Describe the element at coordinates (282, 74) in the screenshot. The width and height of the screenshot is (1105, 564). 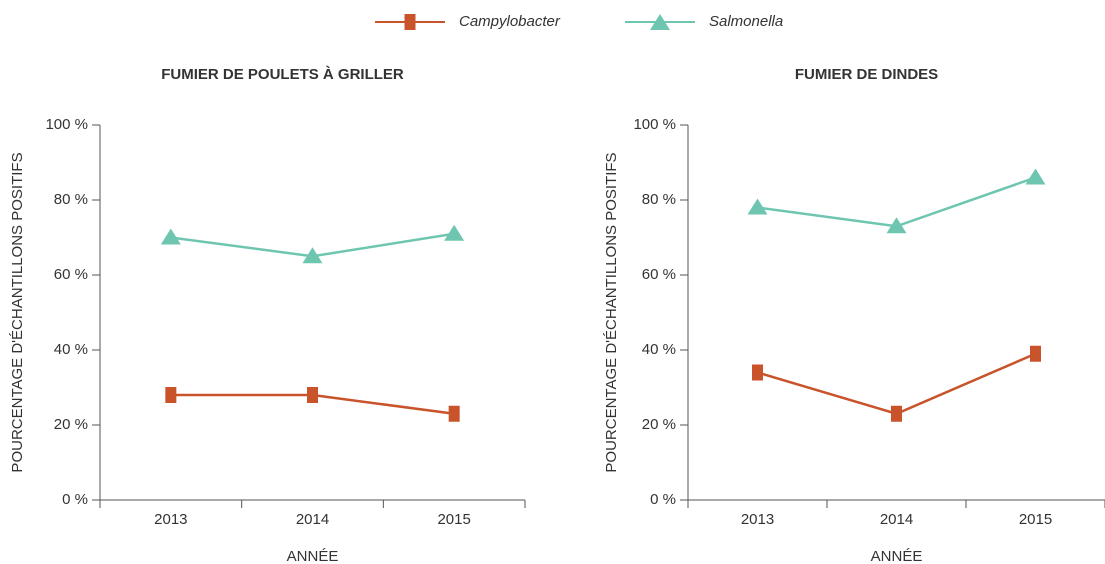
I see `chart-title: FUMIER DE POULETS À GRILLER` at that location.